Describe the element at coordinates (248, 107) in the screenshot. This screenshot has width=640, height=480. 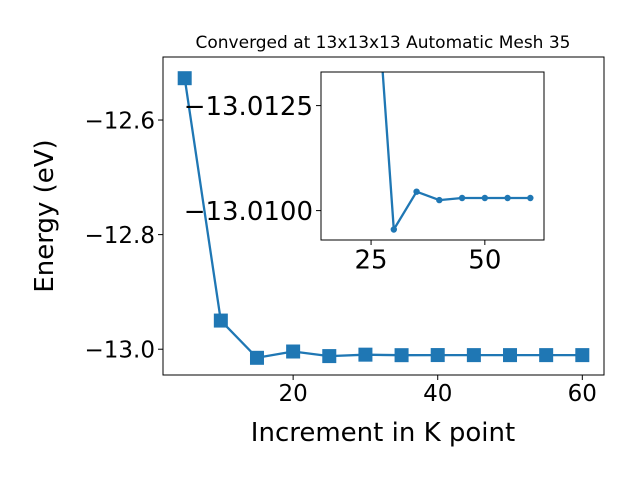
I see `inset-y-tick-label: −13.0125` at that location.